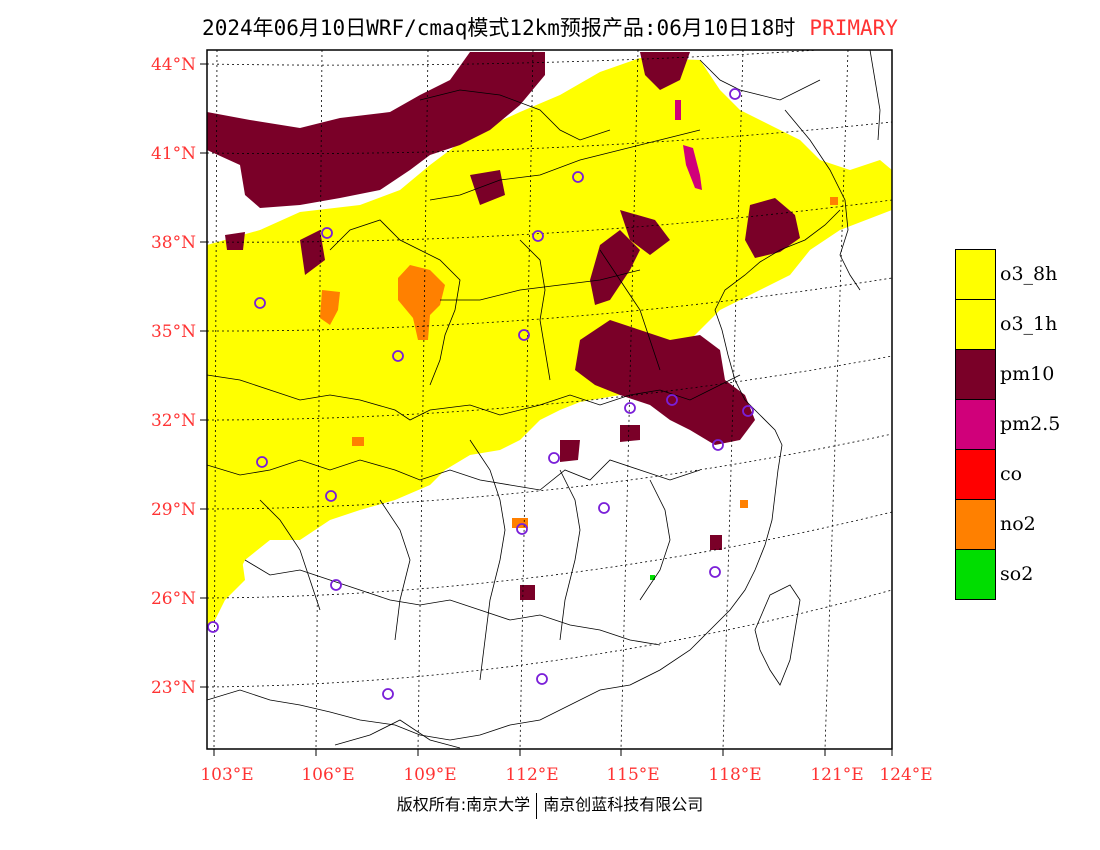  I want to click on title-main: 2024年06月10日WRF/cmaq模式12km预报产品:06月10日18时, so click(499, 28).